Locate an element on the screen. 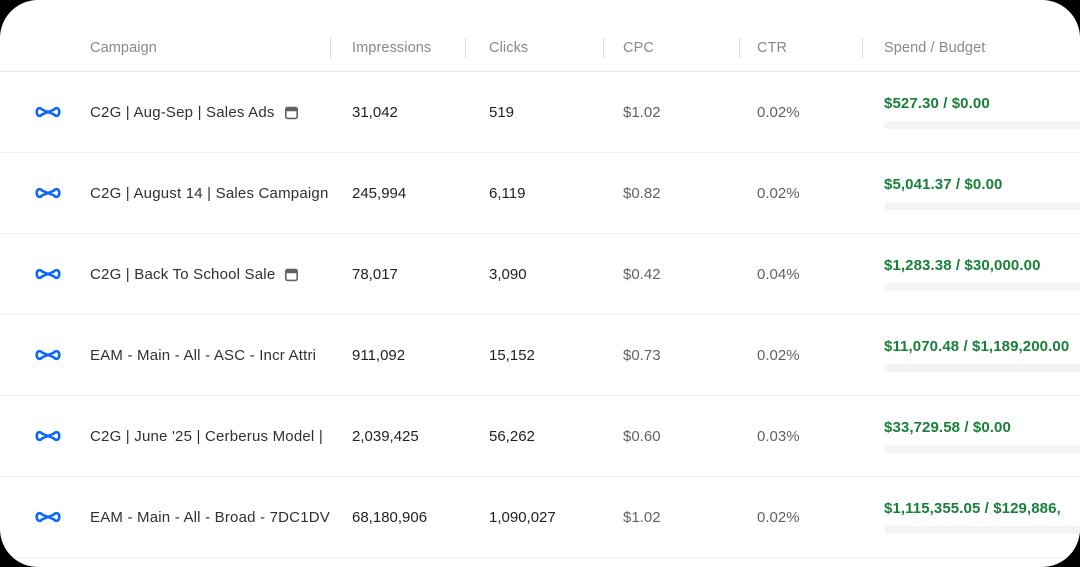  column-header-label: Spend / Budget is located at coordinates (935, 47).